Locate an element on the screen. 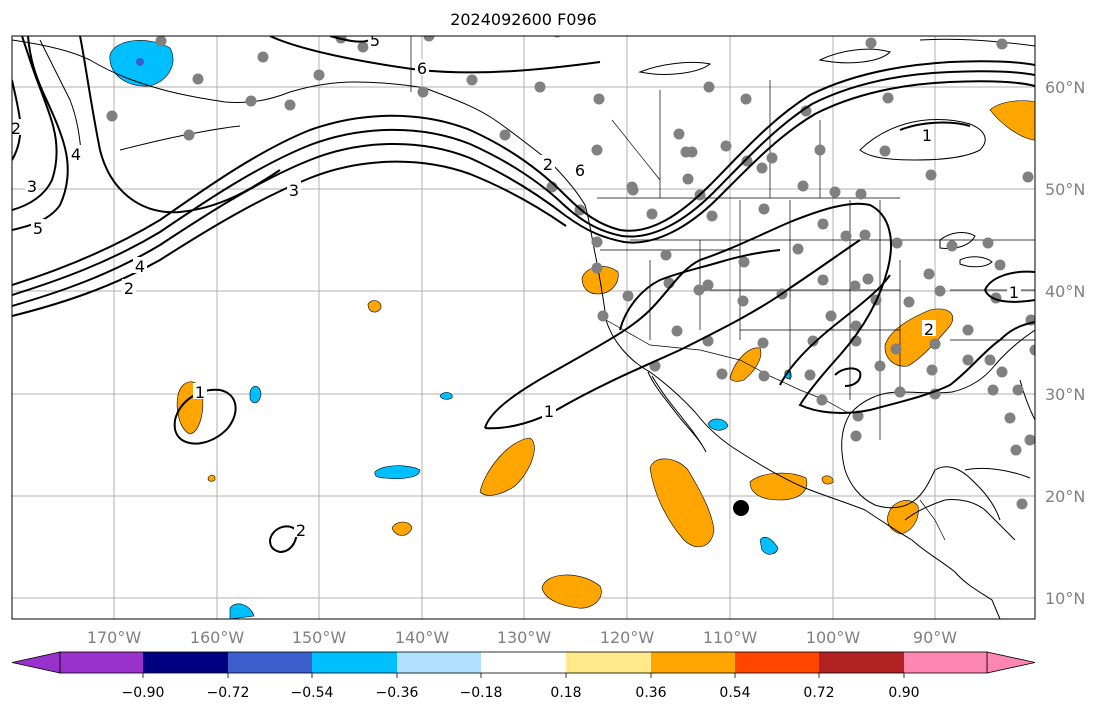 The height and width of the screenshot is (712, 1105). longitude-tick-label: 120°W is located at coordinates (627, 637).